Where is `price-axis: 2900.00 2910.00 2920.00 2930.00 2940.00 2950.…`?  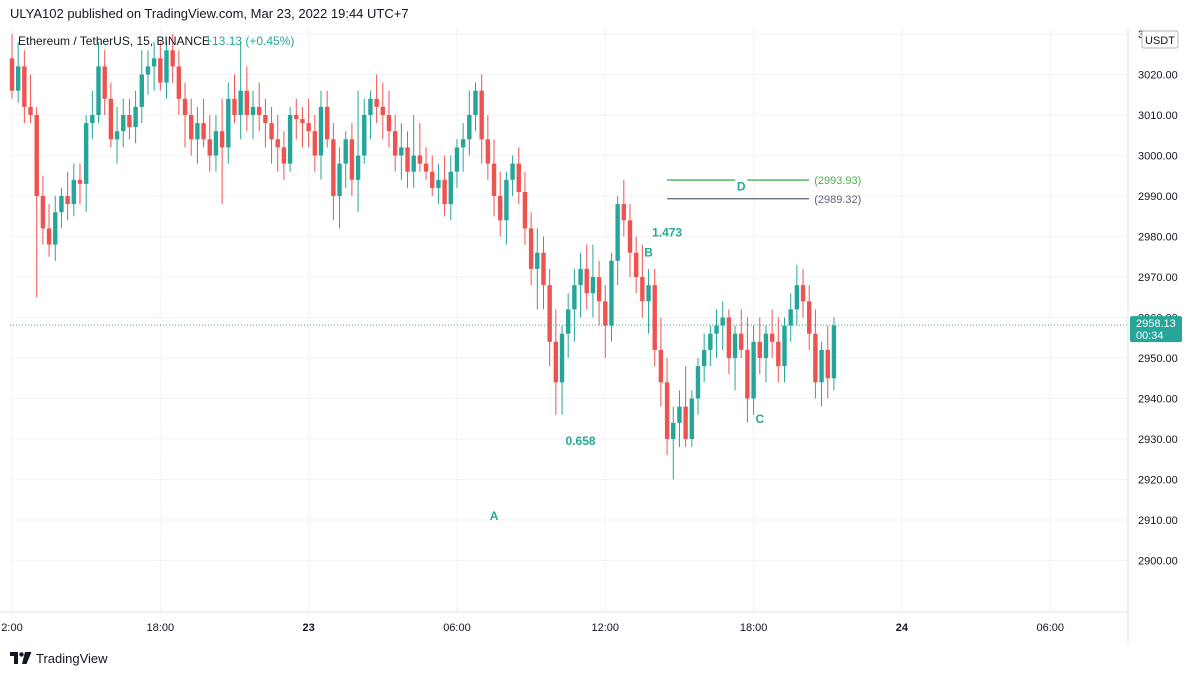 price-axis: 2900.00 2910.00 2920.00 2930.00 2940.00 2950.… is located at coordinates (1158, 298).